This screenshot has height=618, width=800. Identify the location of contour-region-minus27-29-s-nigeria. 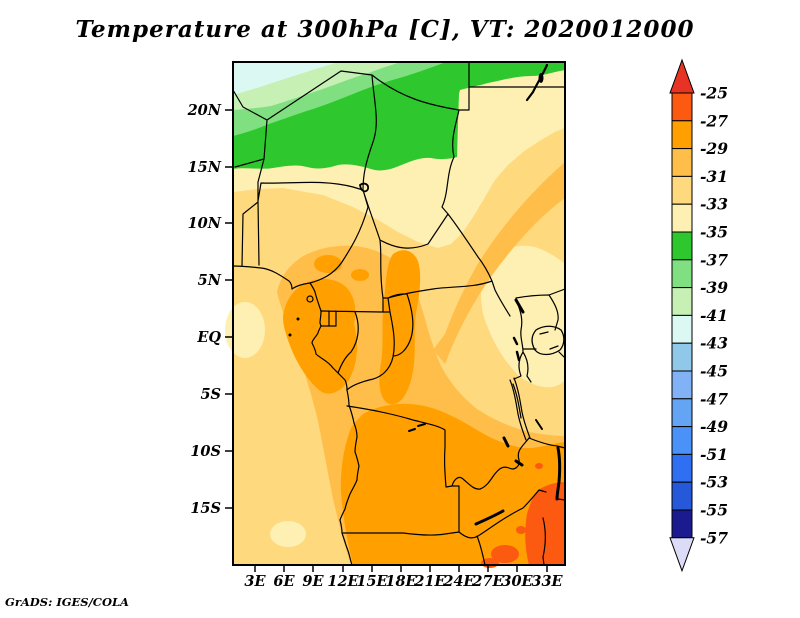
(328, 264).